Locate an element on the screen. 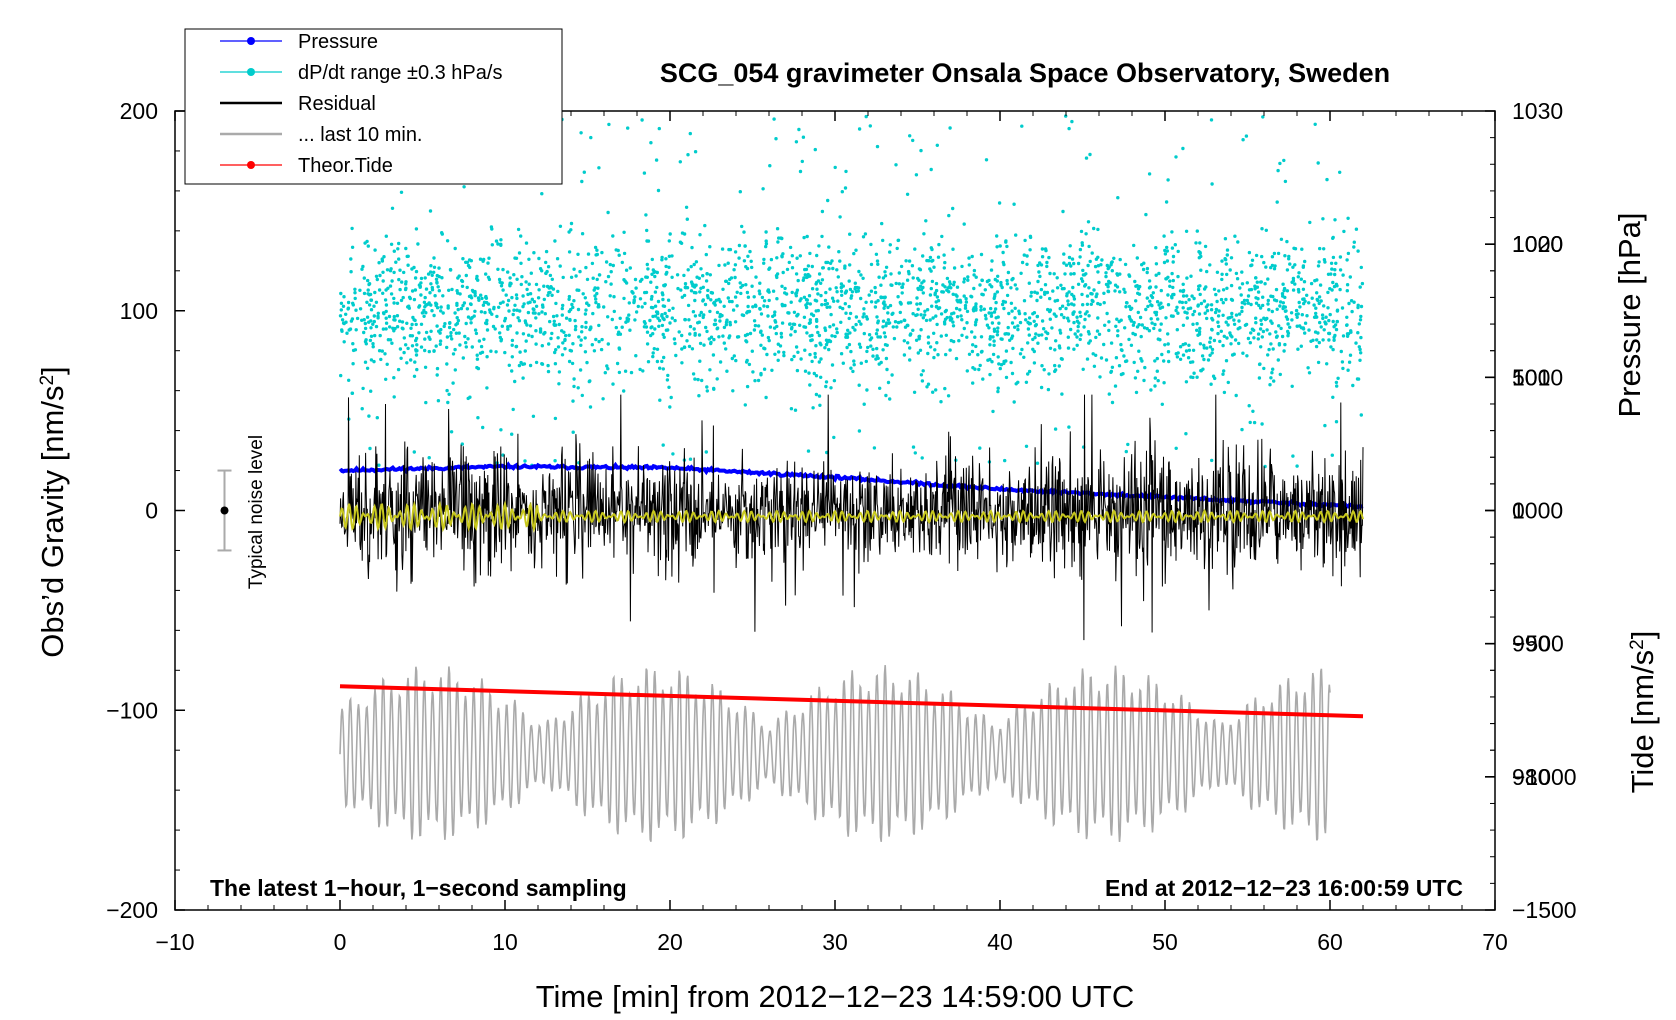  legend-label: dP/dt range ±0.3 hPa/s is located at coordinates (400, 73).